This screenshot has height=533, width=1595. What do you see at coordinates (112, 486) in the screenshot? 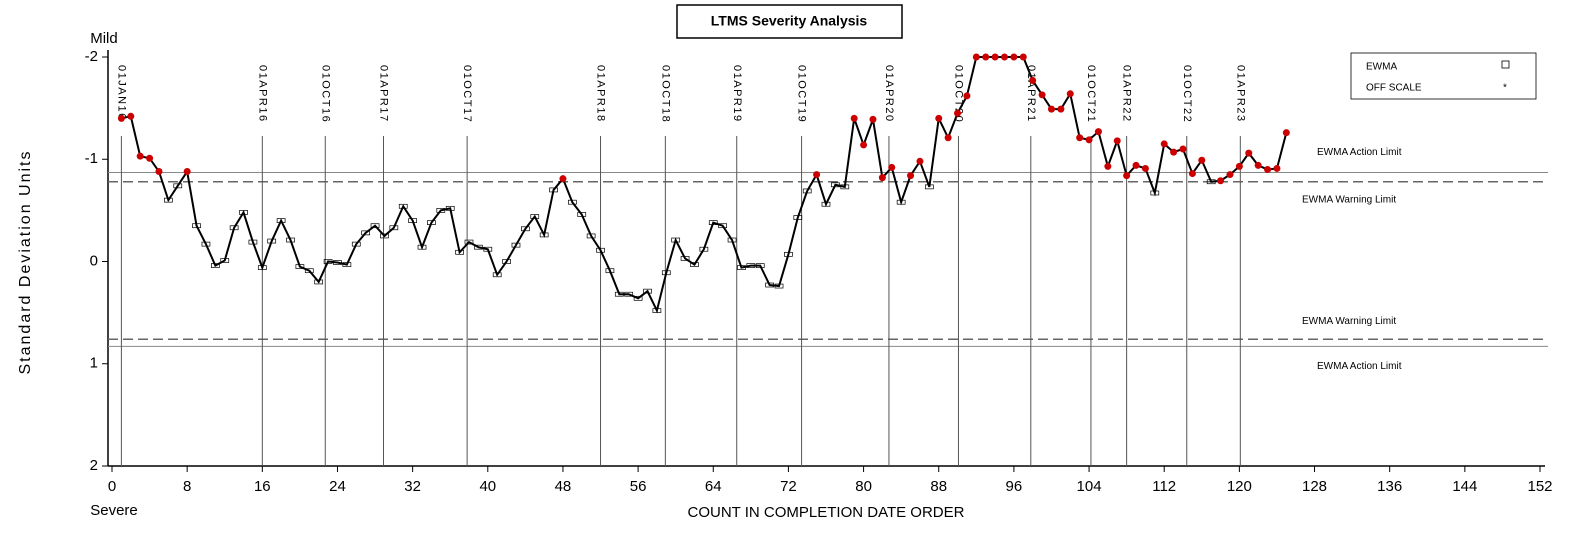
I see `x-tick-label: 0` at bounding box center [112, 486].